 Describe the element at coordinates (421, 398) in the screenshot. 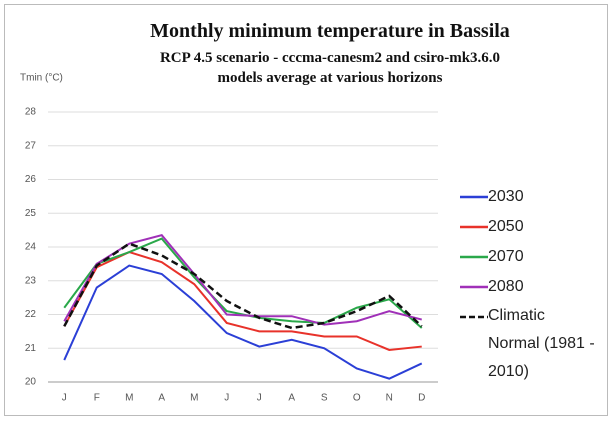

I see `x-tick-label: D` at that location.